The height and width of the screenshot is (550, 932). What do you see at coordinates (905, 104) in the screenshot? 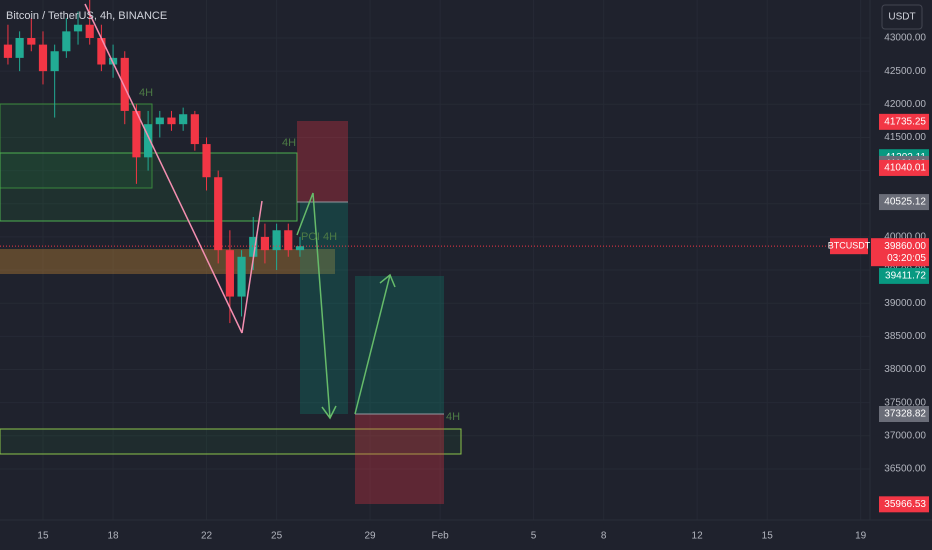
I see `y-tick-label: 42000.00` at bounding box center [905, 104].